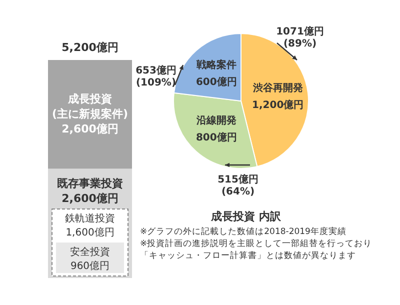 This screenshot has height=305, width=400. What do you see at coordinates (215, 64) in the screenshot?
I see `slice-label: 戦略案件` at bounding box center [215, 64].